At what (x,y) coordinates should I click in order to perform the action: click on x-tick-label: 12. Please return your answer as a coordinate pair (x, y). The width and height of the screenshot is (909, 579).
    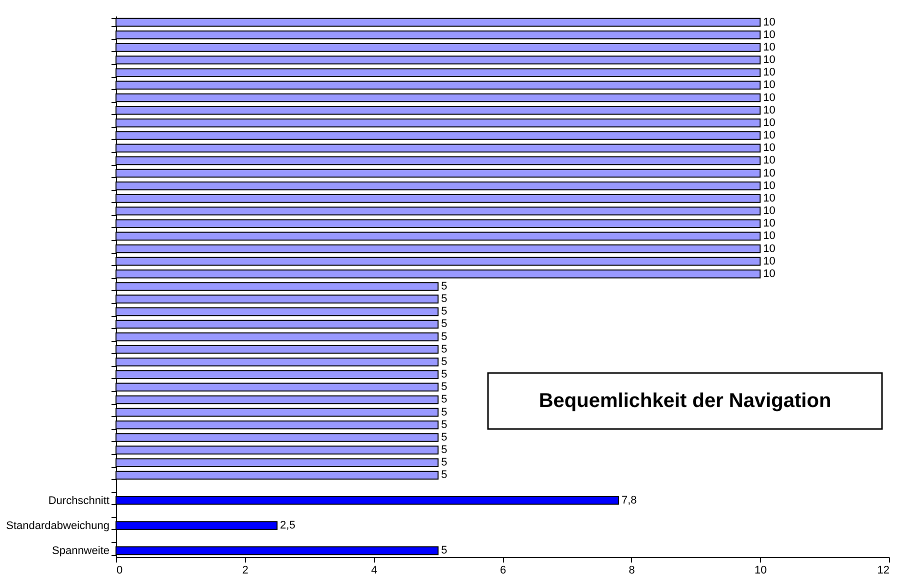
    Looking at the image, I should click on (883, 570).